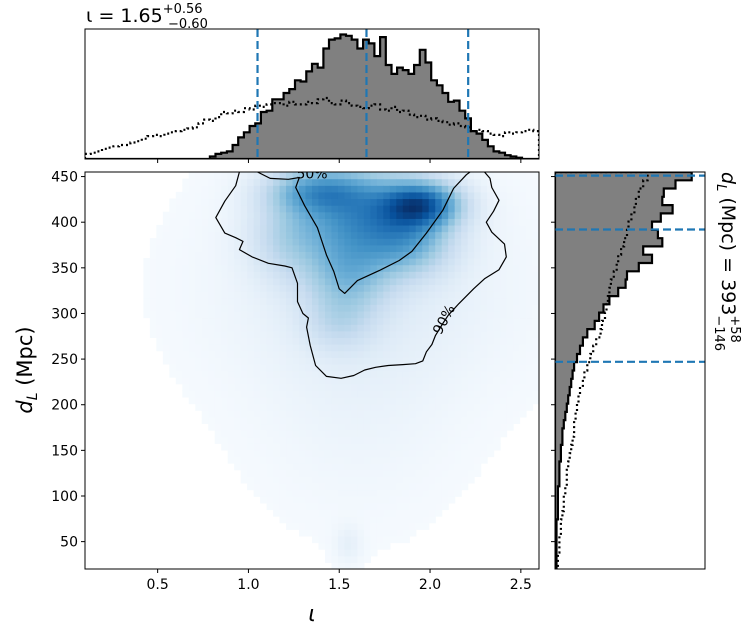  What do you see at coordinates (64, 451) in the screenshot?
I see `y-tick-label: 150` at bounding box center [64, 451].